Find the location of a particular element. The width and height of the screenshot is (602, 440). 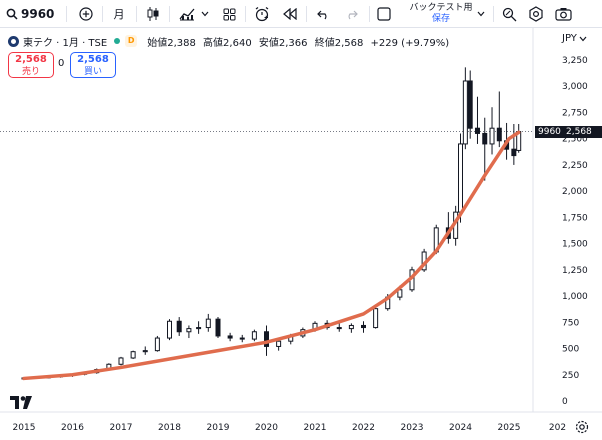

settings-button is located at coordinates (536, 14).